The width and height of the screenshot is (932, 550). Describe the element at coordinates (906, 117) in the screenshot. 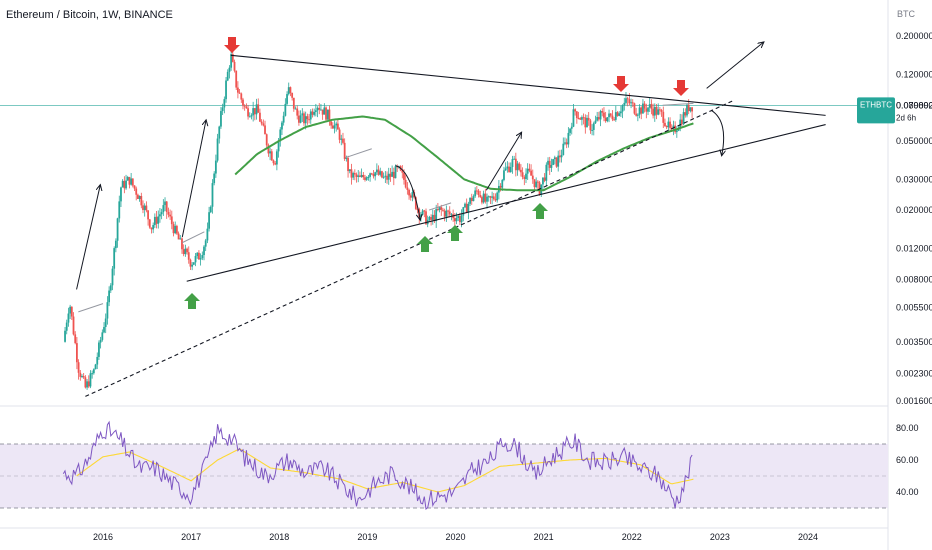

I see `badge-countdown: 2d 6h` at that location.